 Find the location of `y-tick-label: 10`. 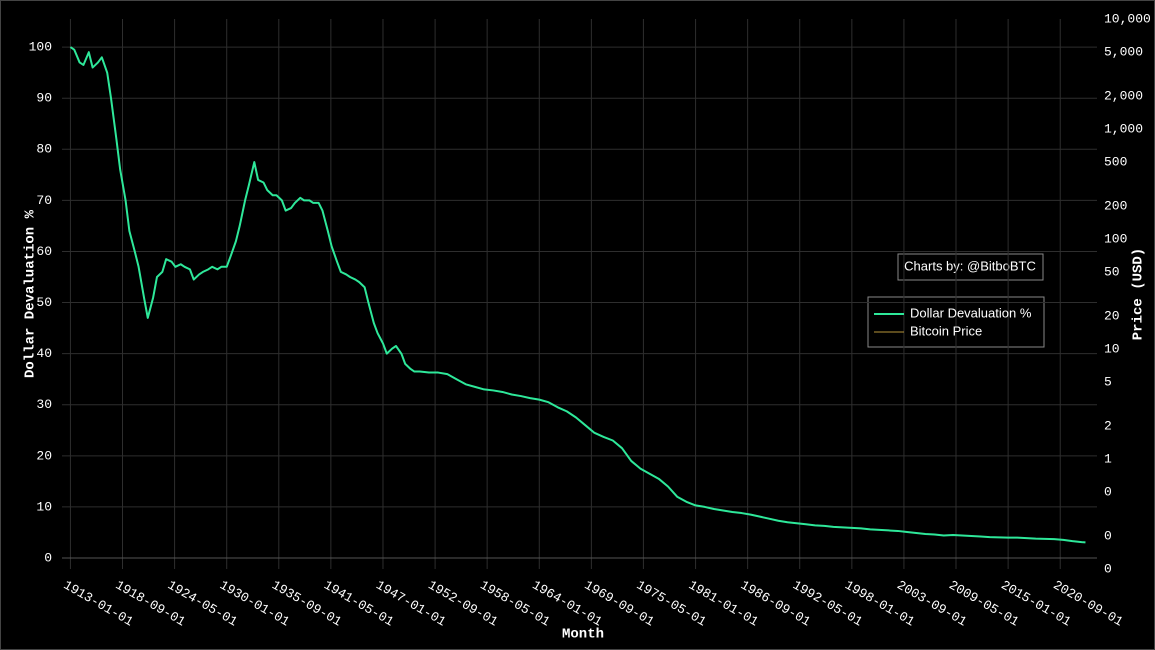

y-tick-label: 10 is located at coordinates (44, 506).